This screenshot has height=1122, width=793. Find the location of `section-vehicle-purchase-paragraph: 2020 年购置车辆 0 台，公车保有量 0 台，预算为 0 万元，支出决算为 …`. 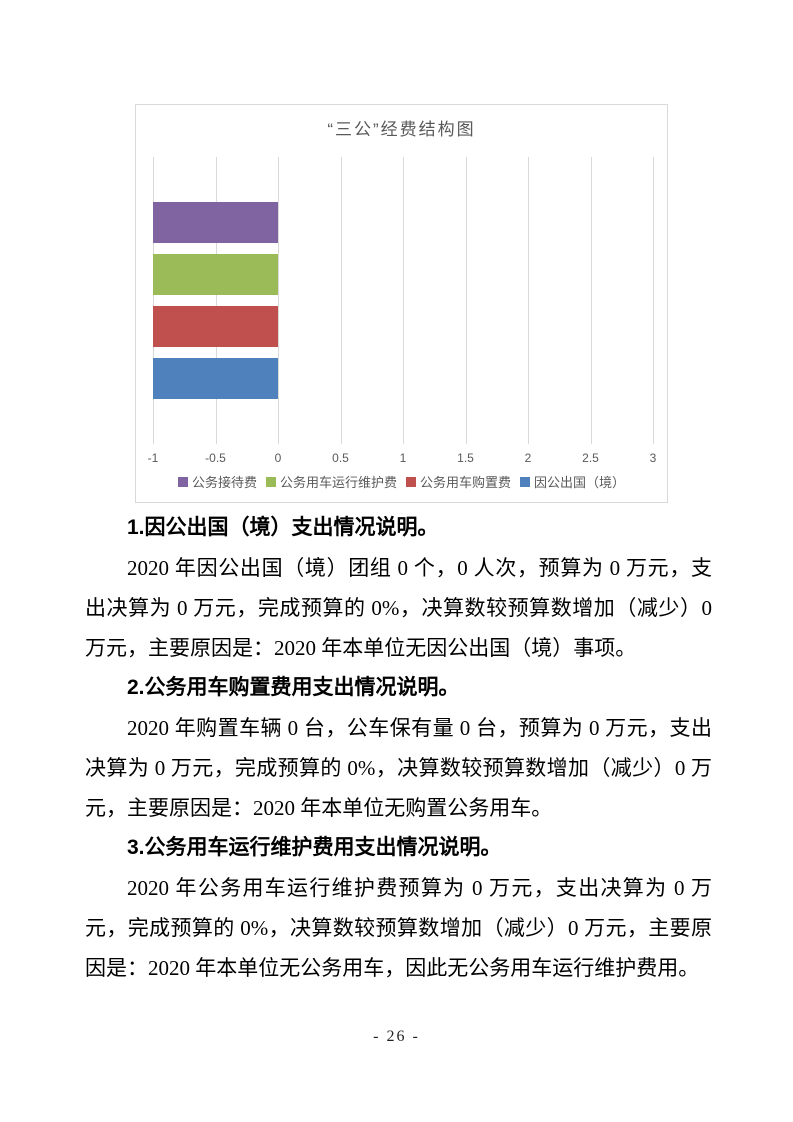

section-vehicle-purchase-paragraph: 2020 年购置车辆 0 台，公车保有量 0 台，预算为 0 万元，支出决算为 … is located at coordinates (398, 768).